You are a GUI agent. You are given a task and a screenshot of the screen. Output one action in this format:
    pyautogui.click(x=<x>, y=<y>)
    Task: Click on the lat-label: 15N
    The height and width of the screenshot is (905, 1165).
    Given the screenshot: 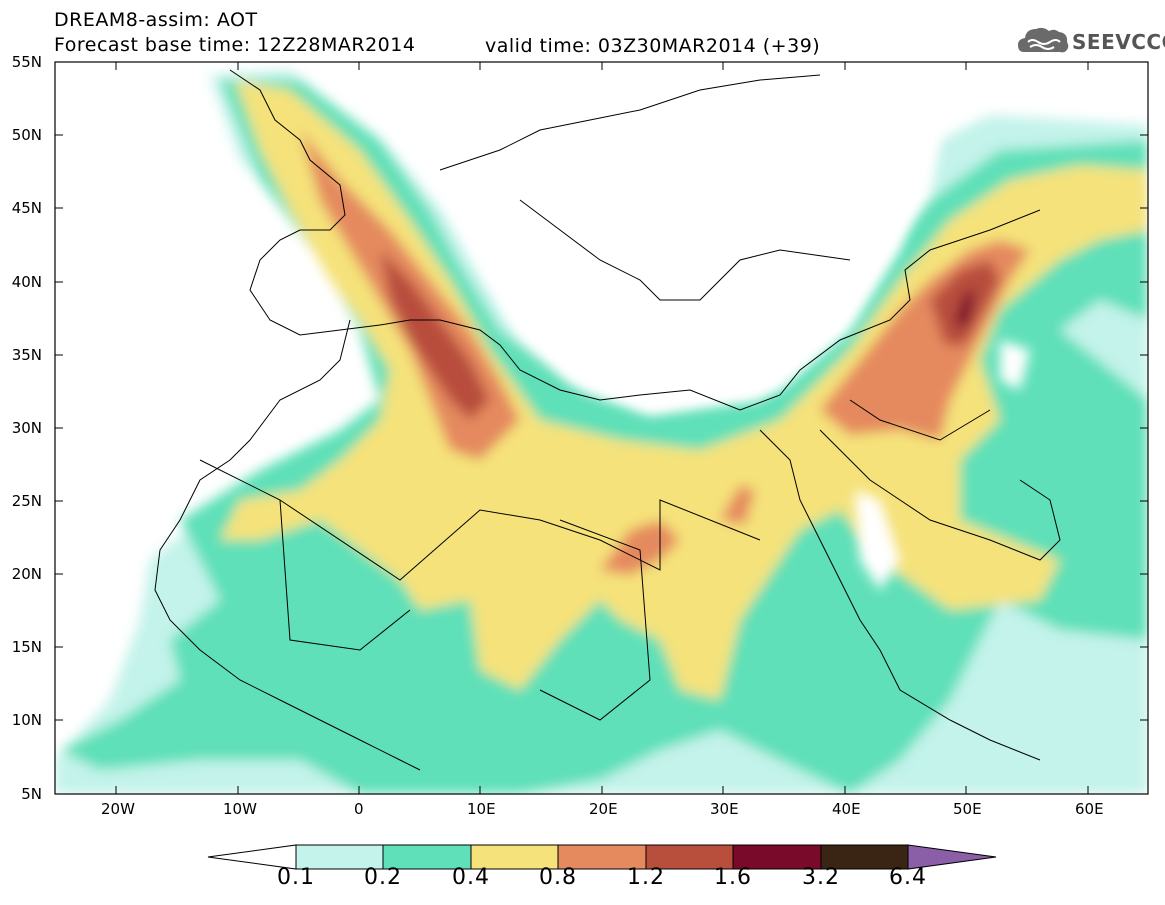 What is the action you would take?
    pyautogui.click(x=26, y=647)
    